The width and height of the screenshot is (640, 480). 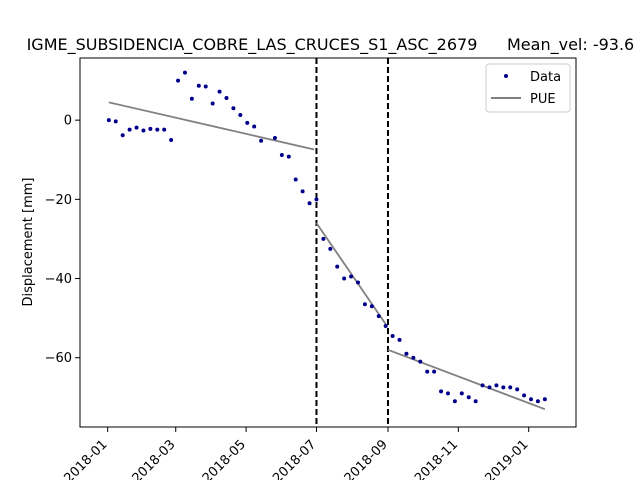 What do you see at coordinates (62, 240) in the screenshot?
I see `y-axis: 0 −20 −40 −60` at bounding box center [62, 240].